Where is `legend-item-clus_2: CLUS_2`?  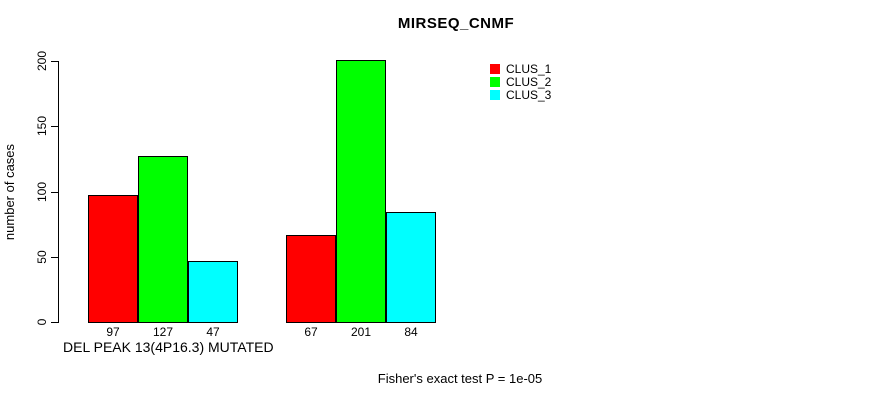 legend-item-clus_2: CLUS_2 is located at coordinates (520, 81).